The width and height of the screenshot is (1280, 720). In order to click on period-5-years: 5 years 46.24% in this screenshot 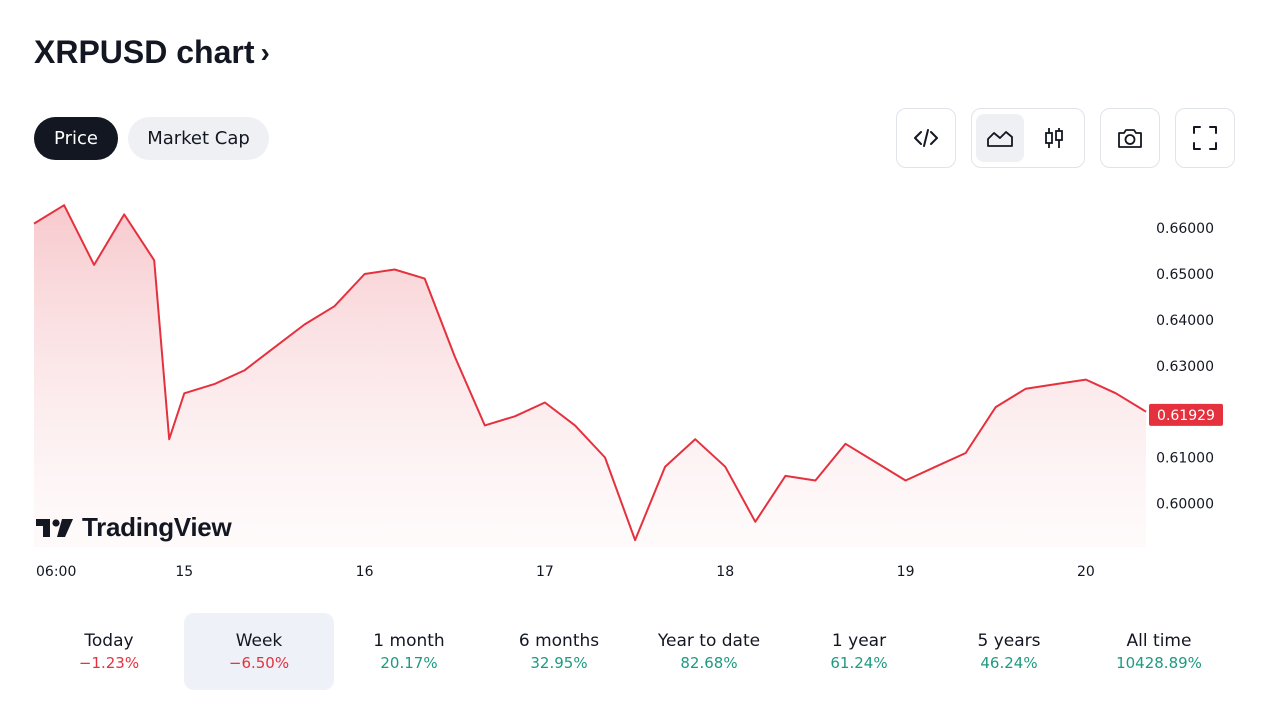, I will do `click(1009, 651)`.